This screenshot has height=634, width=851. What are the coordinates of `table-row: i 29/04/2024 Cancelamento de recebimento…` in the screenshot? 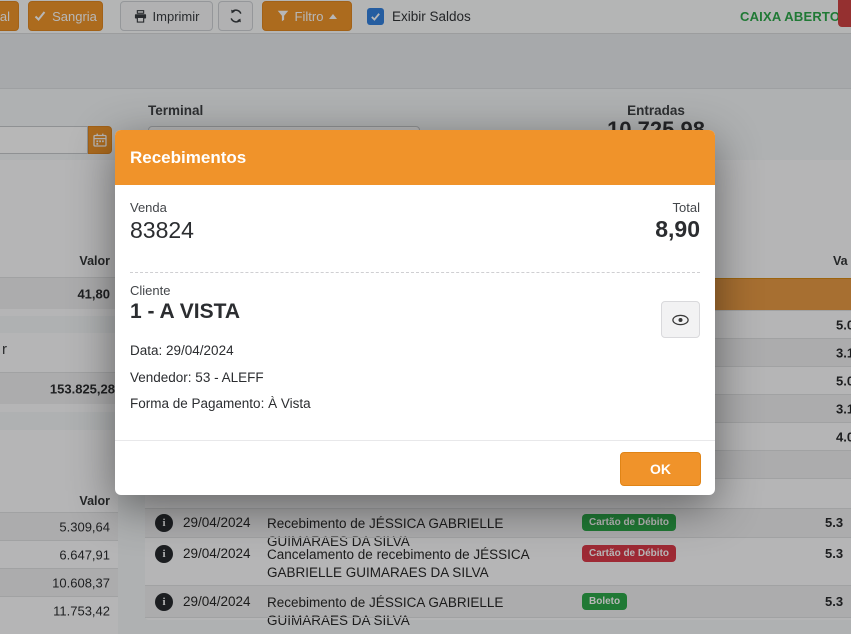 It's located at (498, 561).